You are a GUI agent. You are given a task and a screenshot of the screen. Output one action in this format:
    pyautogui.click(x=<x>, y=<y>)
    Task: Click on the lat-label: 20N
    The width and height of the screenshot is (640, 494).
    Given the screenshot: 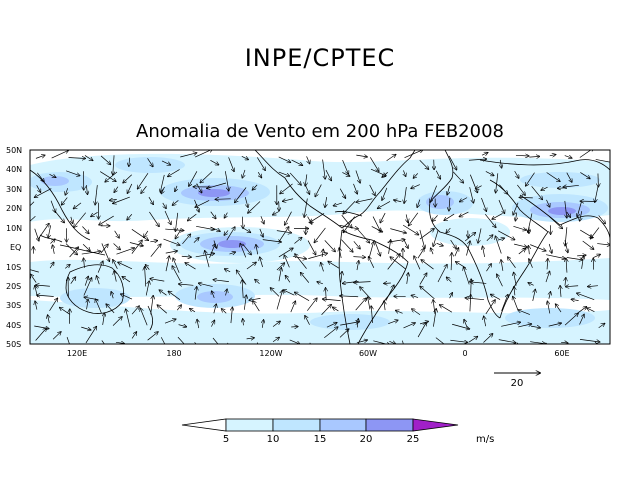 What is the action you would take?
    pyautogui.click(x=14, y=208)
    